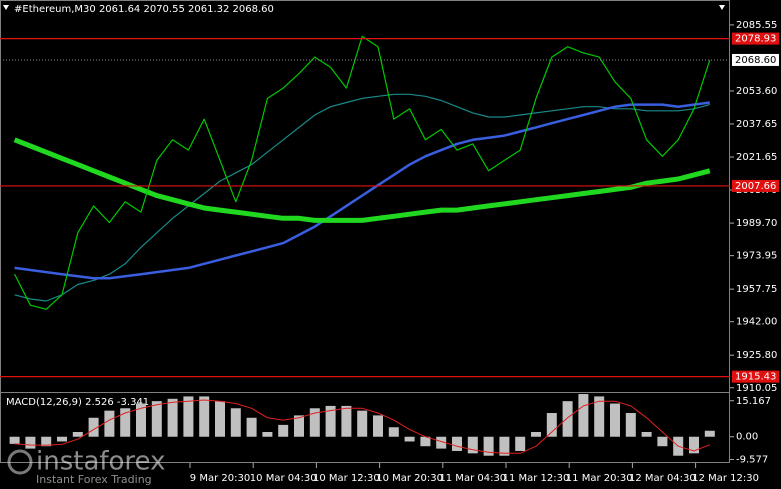  I want to click on y-tick-label: 1973.95, so click(756, 256).